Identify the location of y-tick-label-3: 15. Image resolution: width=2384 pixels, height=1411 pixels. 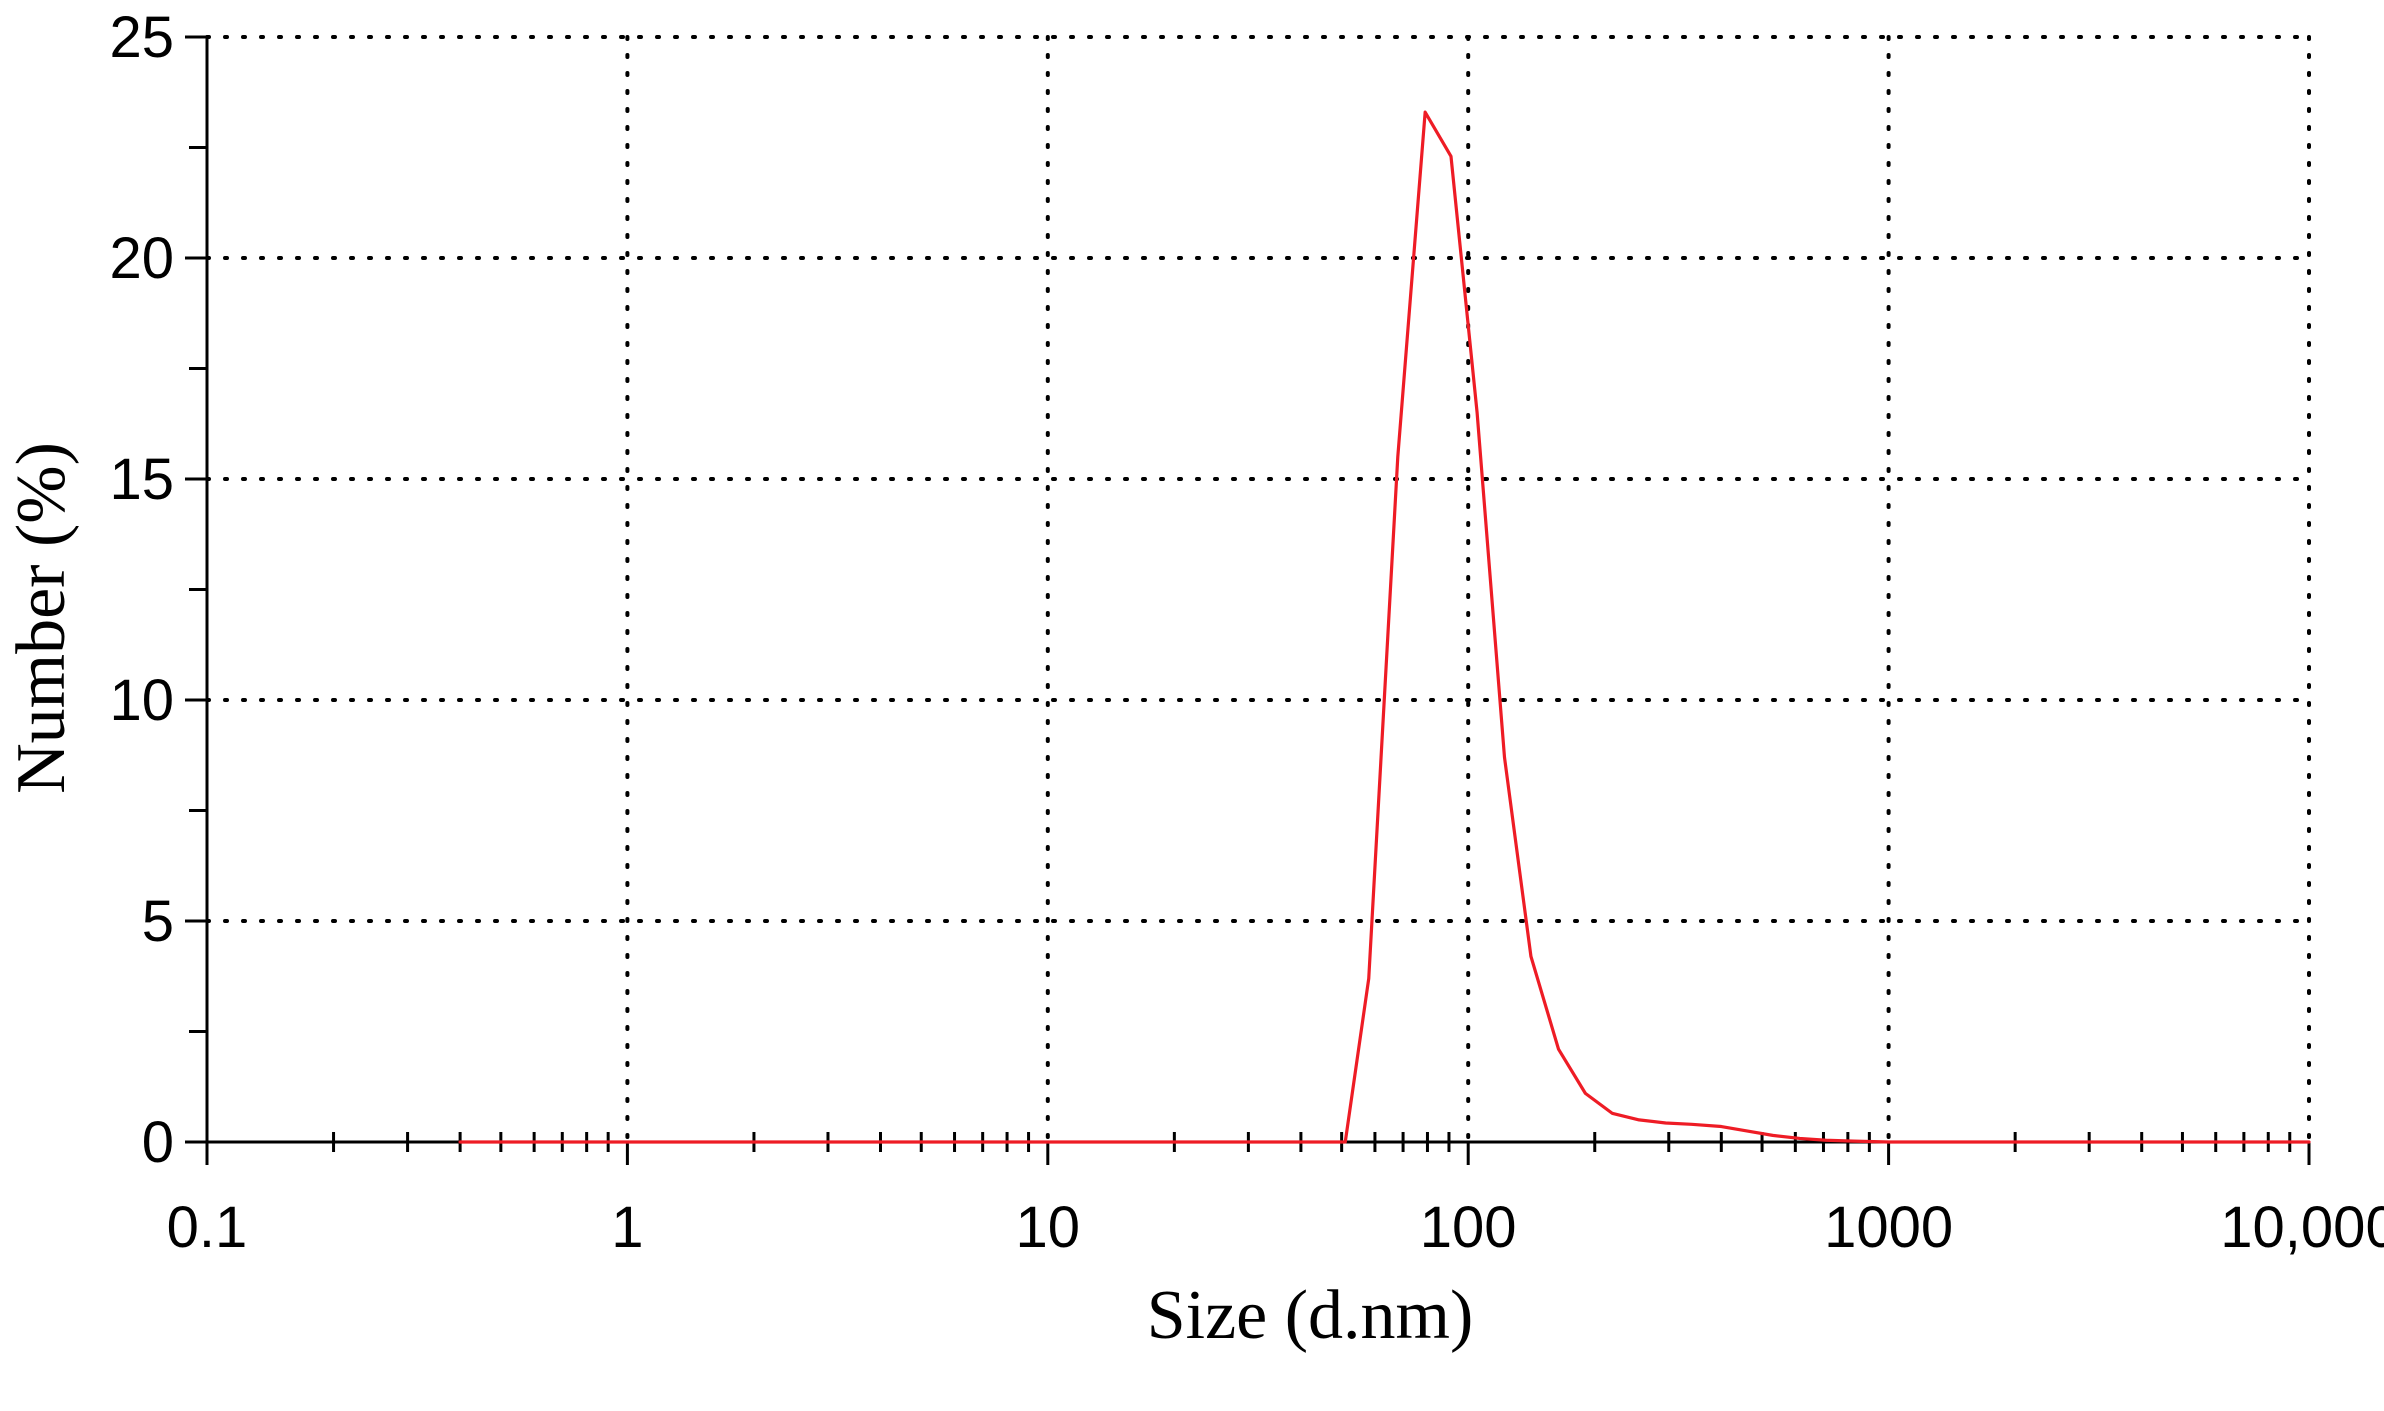
(141, 479).